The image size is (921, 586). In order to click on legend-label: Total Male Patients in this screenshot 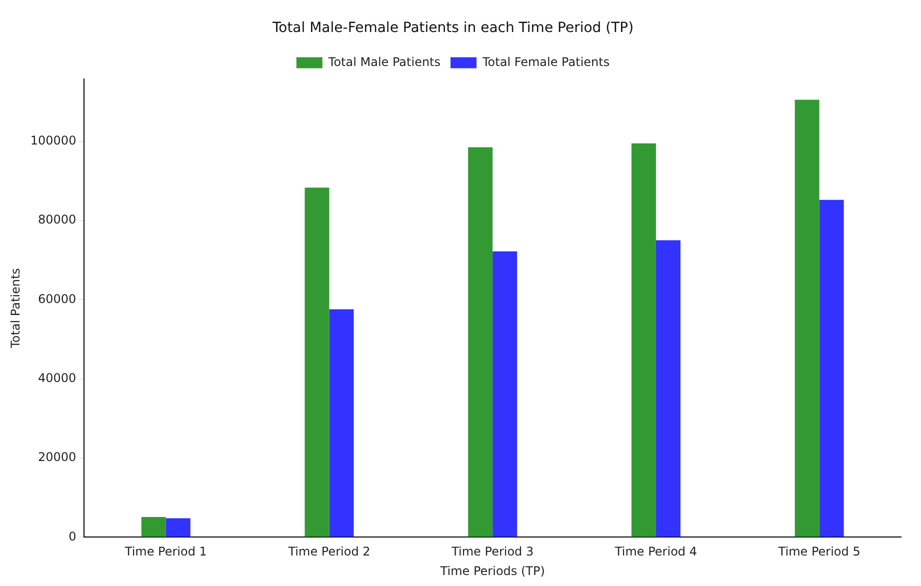, I will do `click(384, 61)`.